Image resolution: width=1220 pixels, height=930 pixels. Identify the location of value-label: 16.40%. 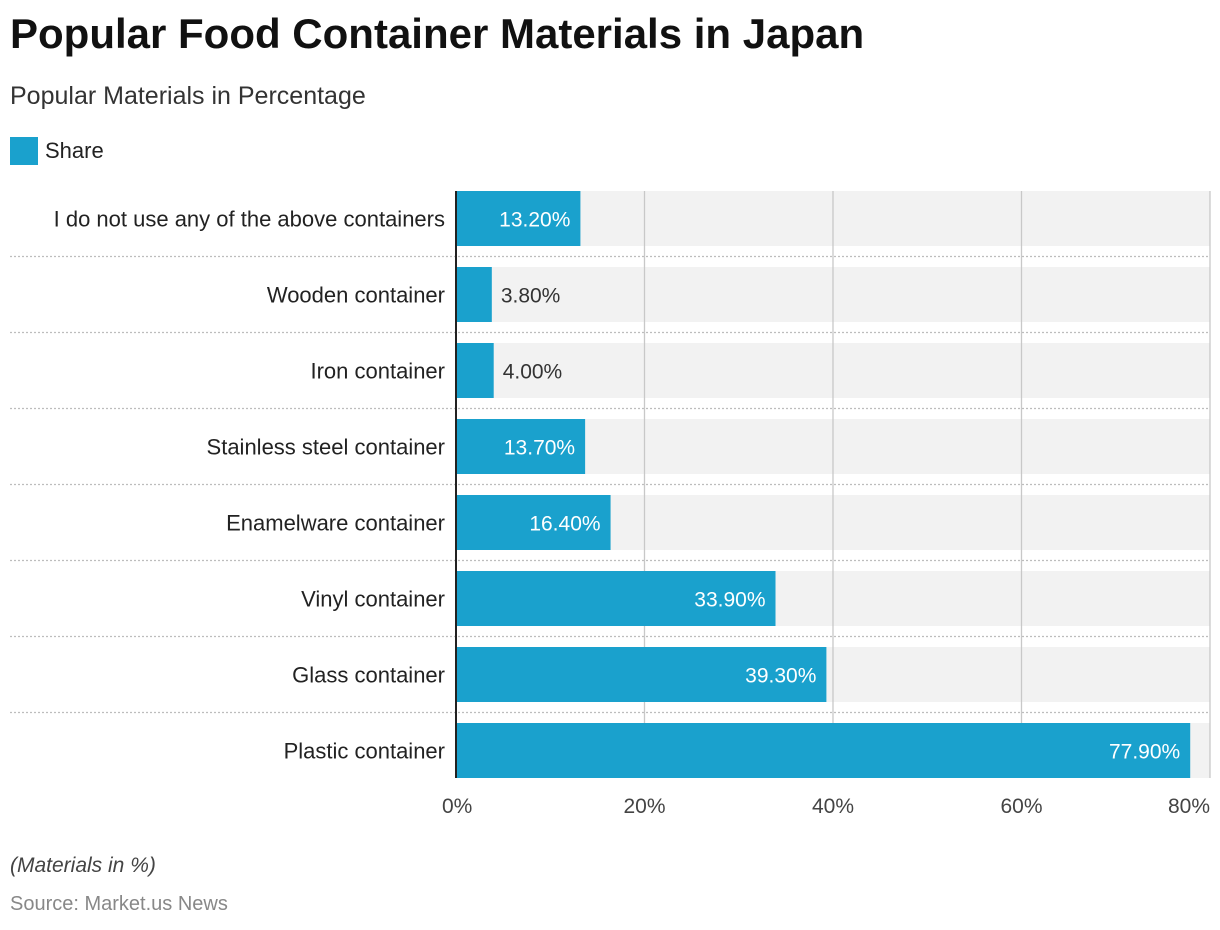
(564, 524).